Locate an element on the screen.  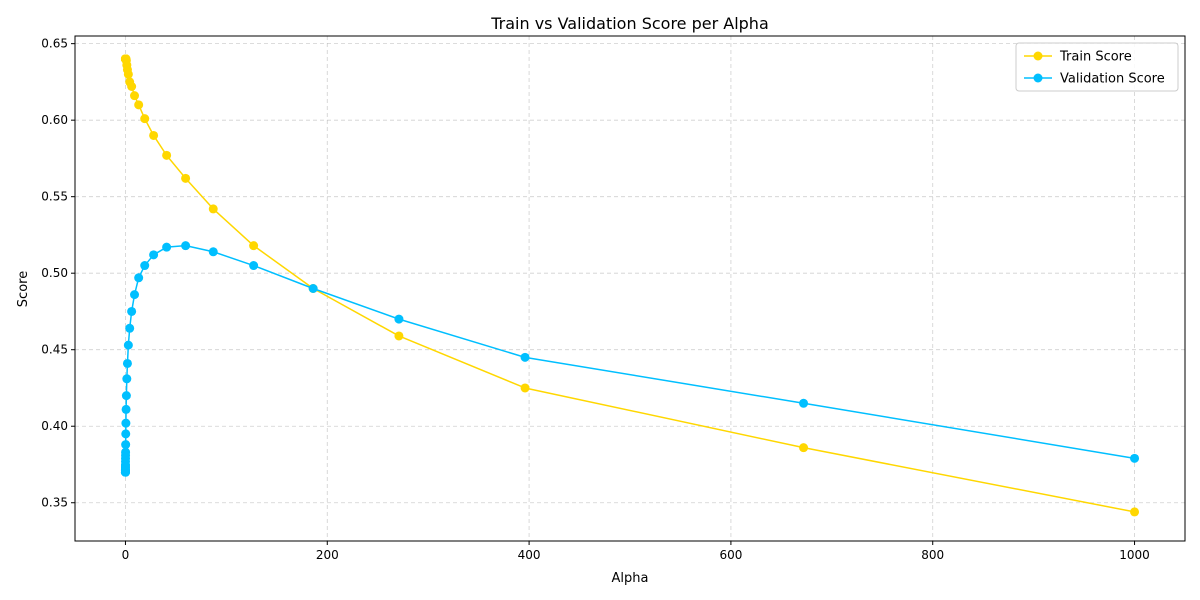
x-tick-label: 0 is located at coordinates (126, 555).